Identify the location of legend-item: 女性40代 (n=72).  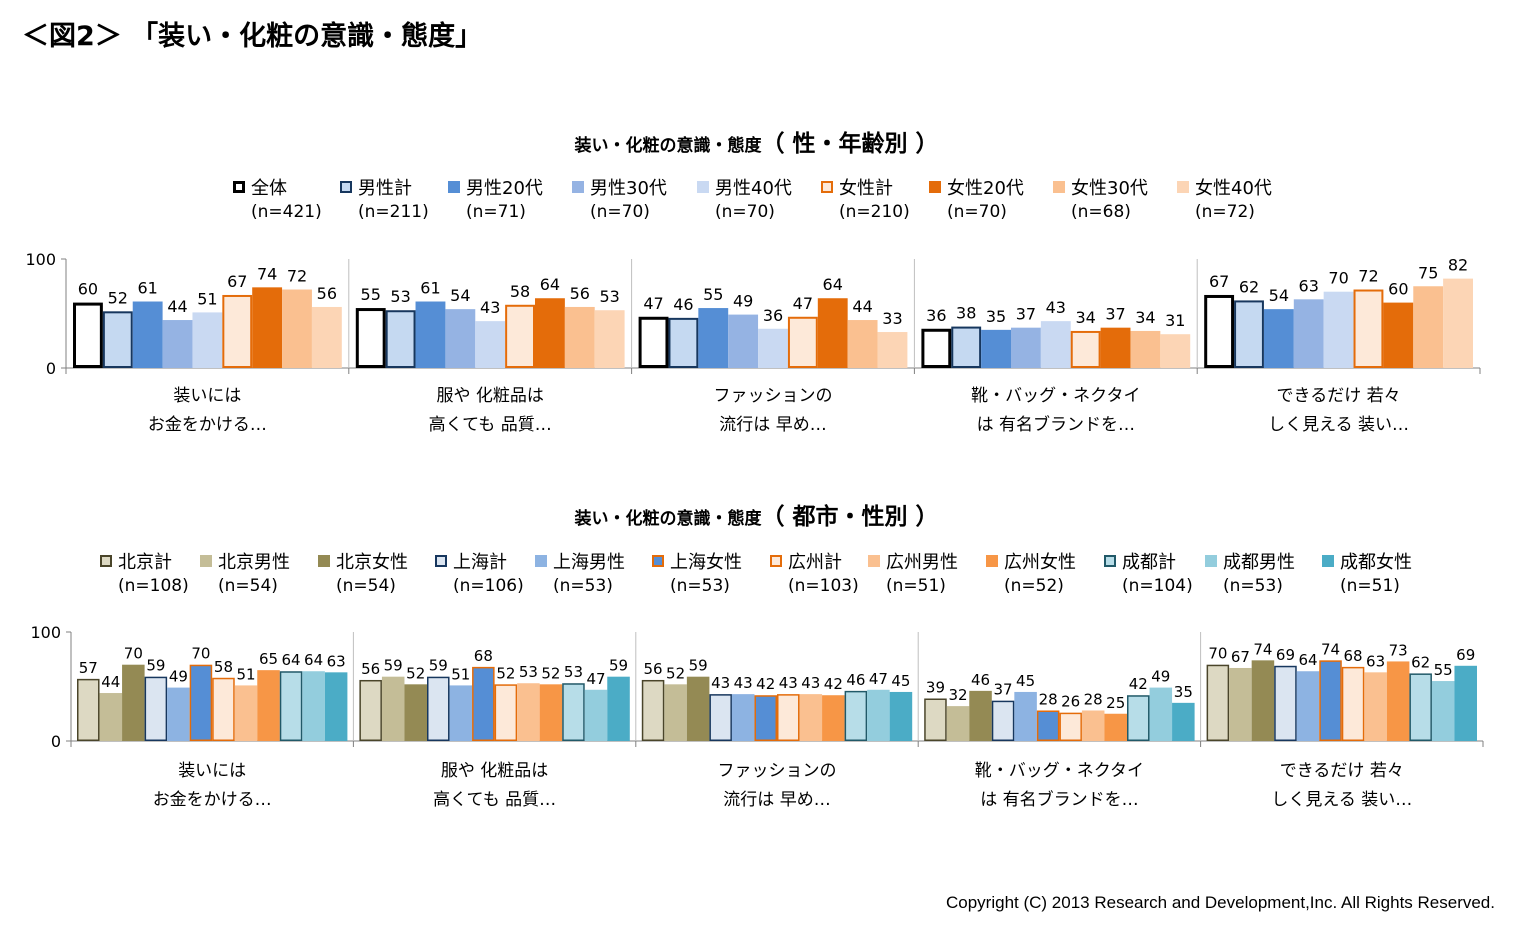
(1224, 199).